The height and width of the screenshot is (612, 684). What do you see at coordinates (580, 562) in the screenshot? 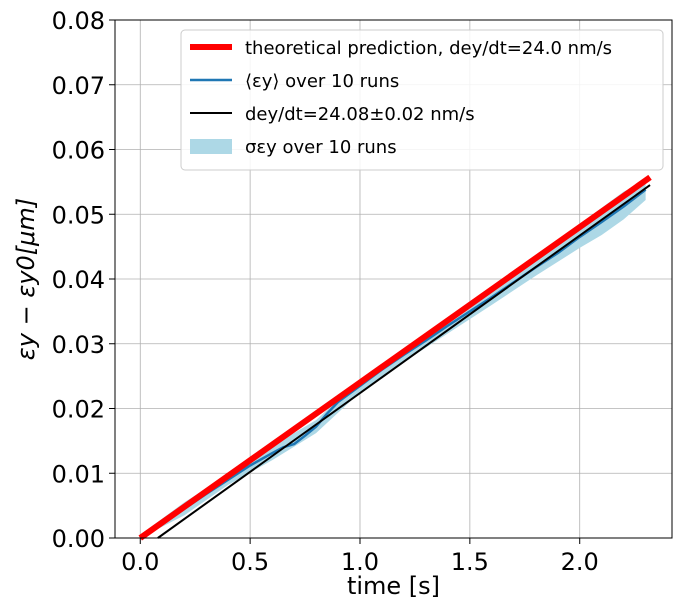
I see `x-tick-label: 2.0` at bounding box center [580, 562].